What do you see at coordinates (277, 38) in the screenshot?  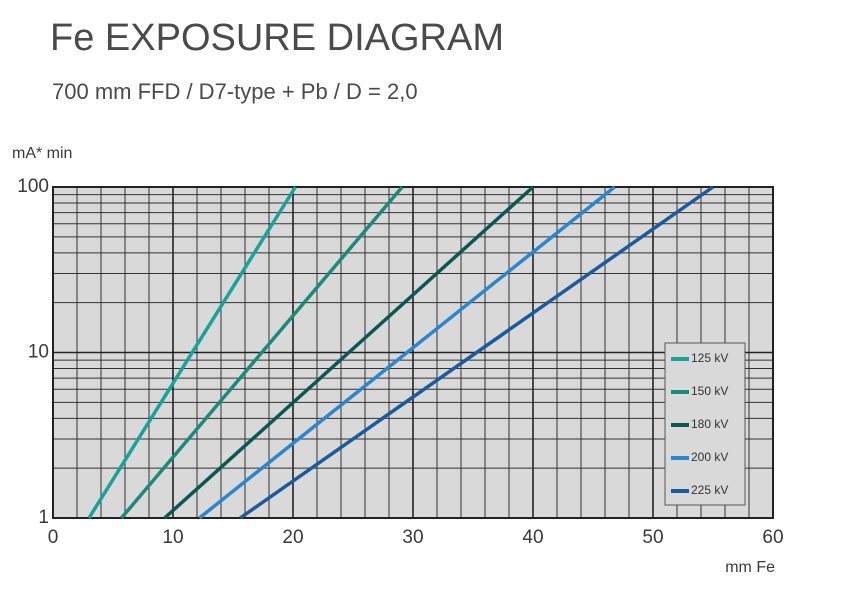 I see `chart-title: Fe EXPOSURE DIAGRAM` at bounding box center [277, 38].